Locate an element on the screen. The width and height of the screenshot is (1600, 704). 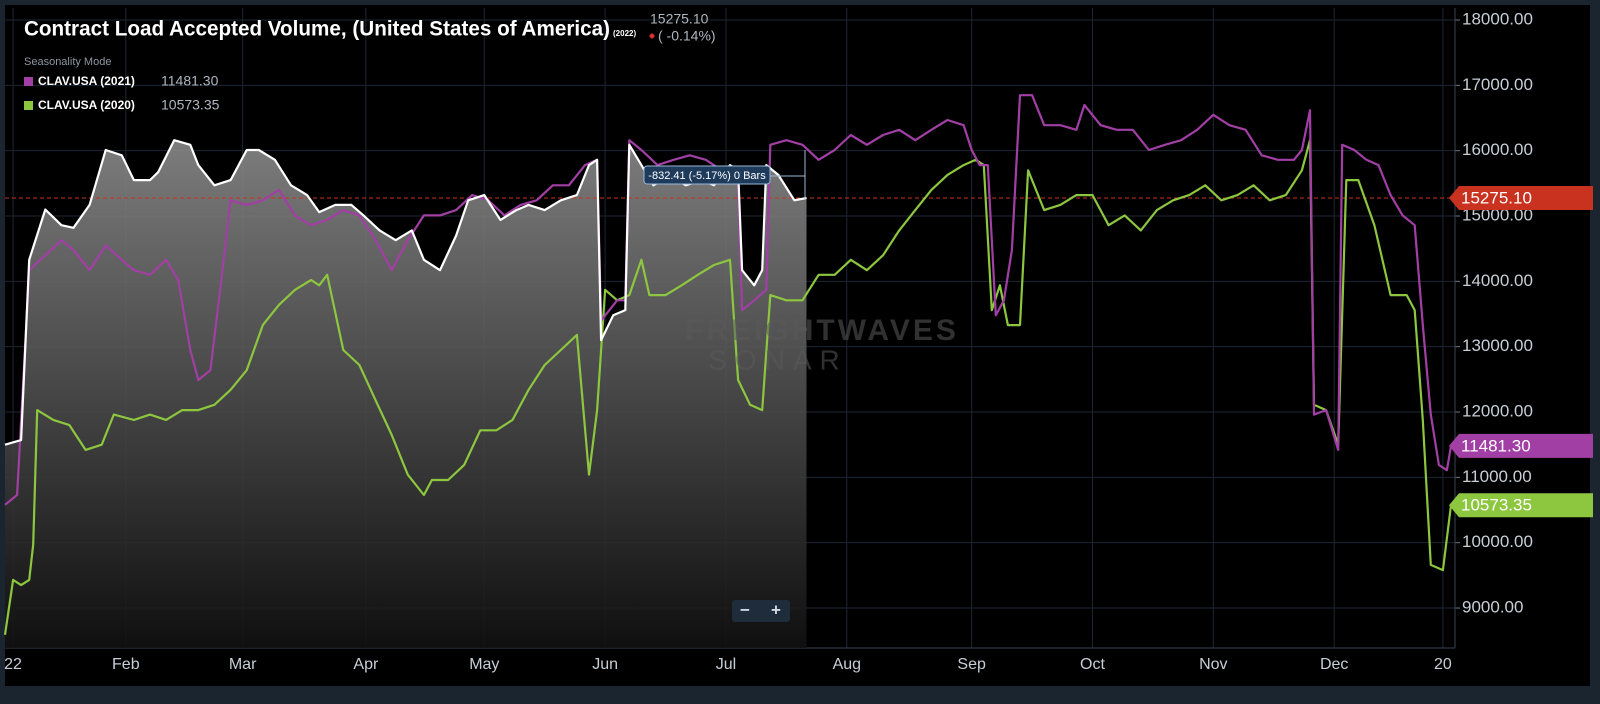
x-tick-label: Jun is located at coordinates (605, 664).